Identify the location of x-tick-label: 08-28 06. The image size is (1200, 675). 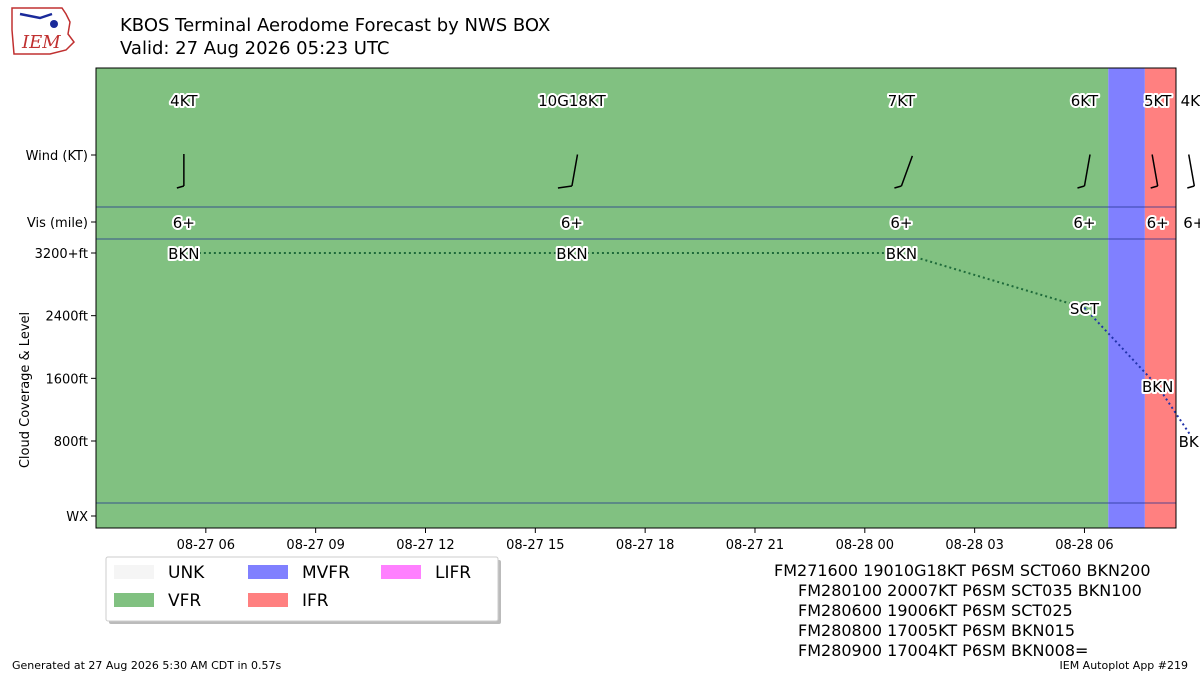
(1084, 545).